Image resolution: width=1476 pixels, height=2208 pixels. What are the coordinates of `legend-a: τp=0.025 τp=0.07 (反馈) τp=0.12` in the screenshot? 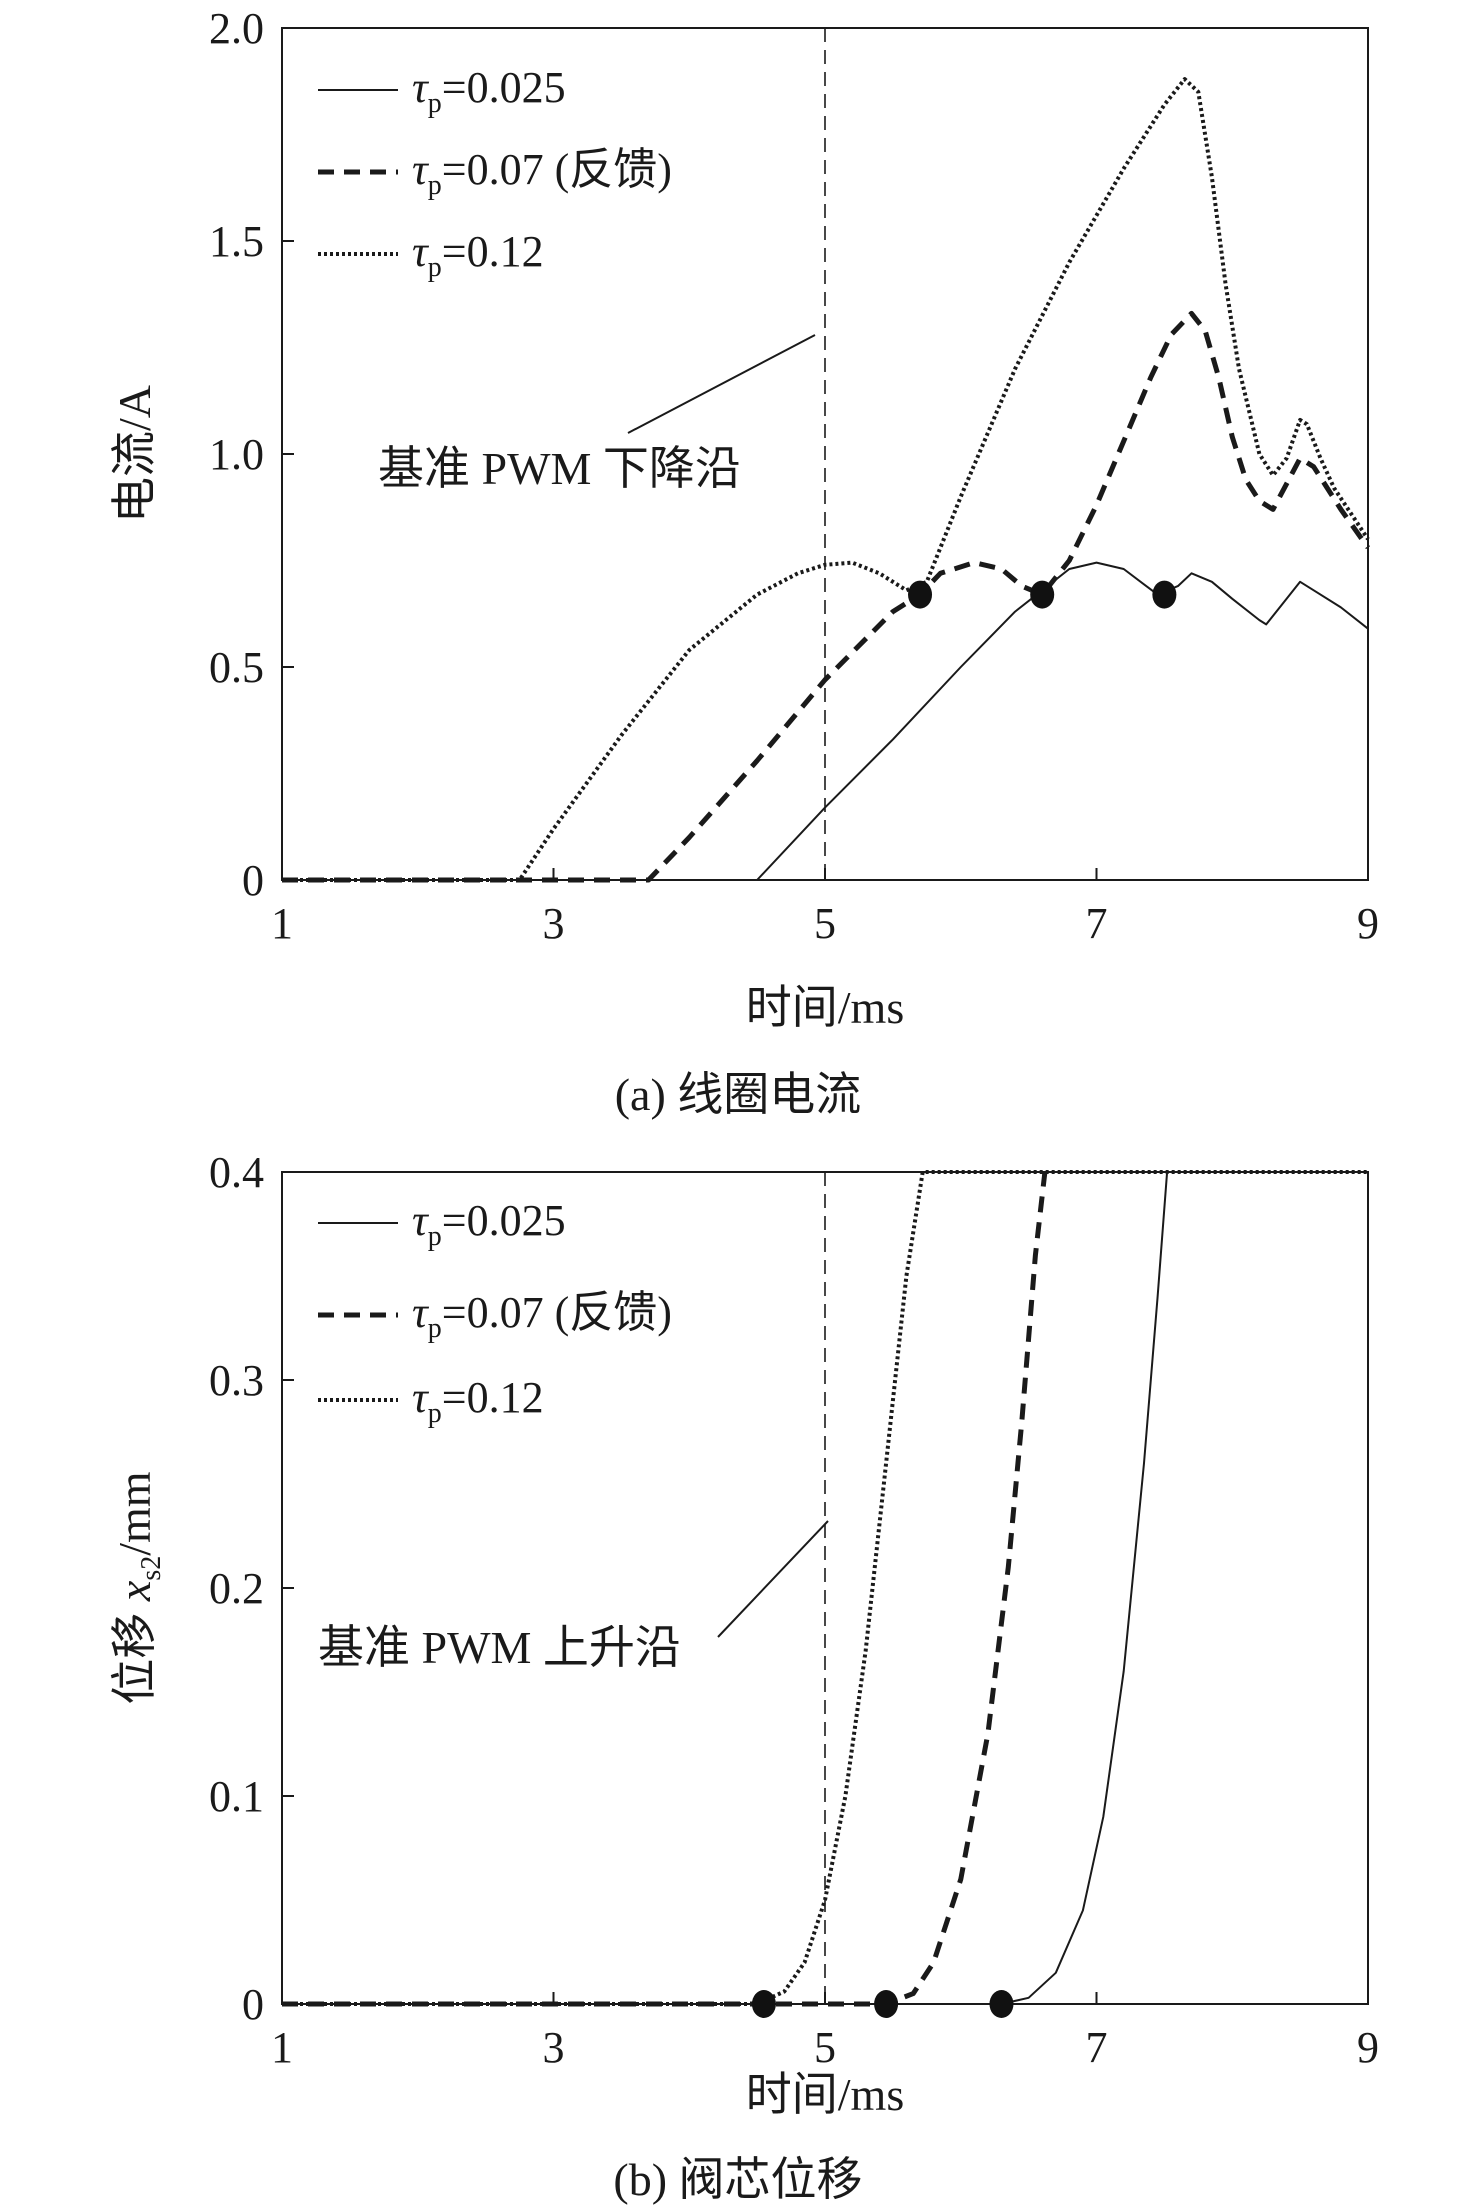 It's located at (495, 173).